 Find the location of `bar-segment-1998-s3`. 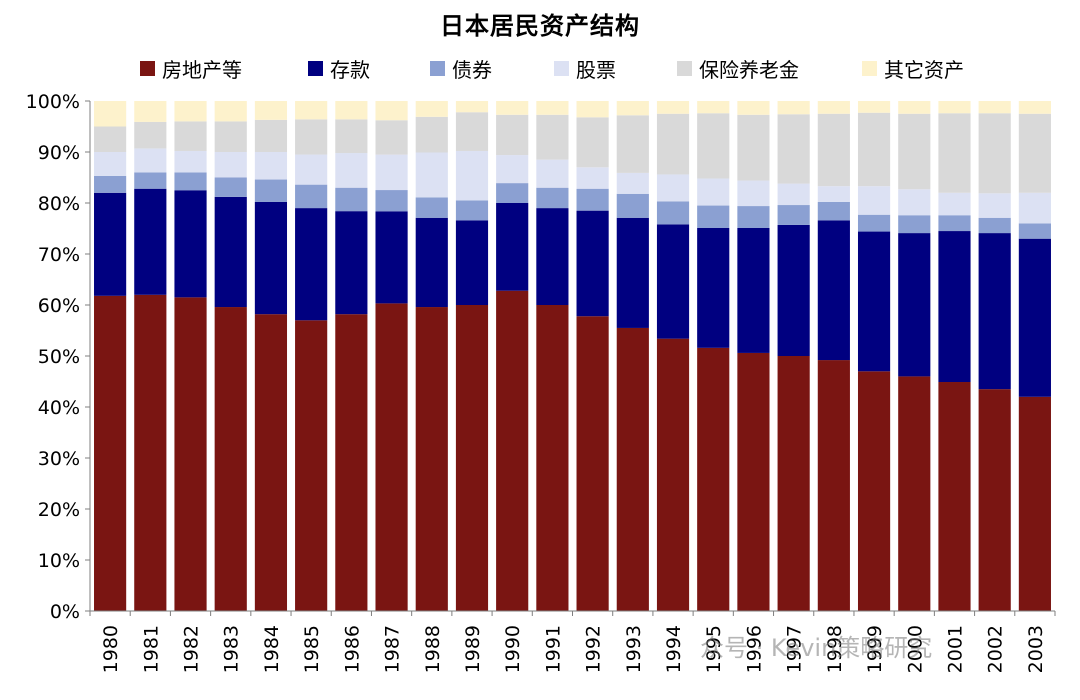

bar-segment-1998-s3 is located at coordinates (833, 194).